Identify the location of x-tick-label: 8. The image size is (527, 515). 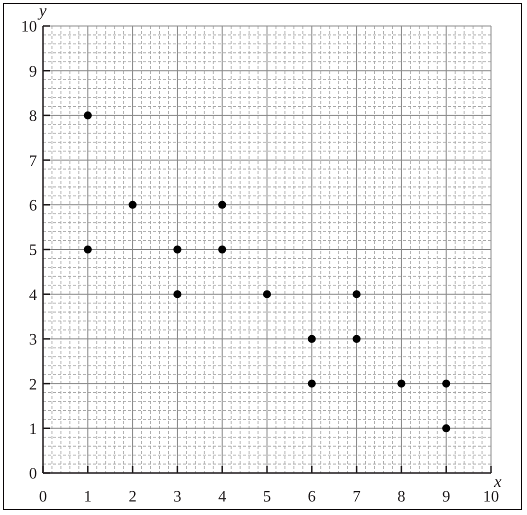
(401, 497).